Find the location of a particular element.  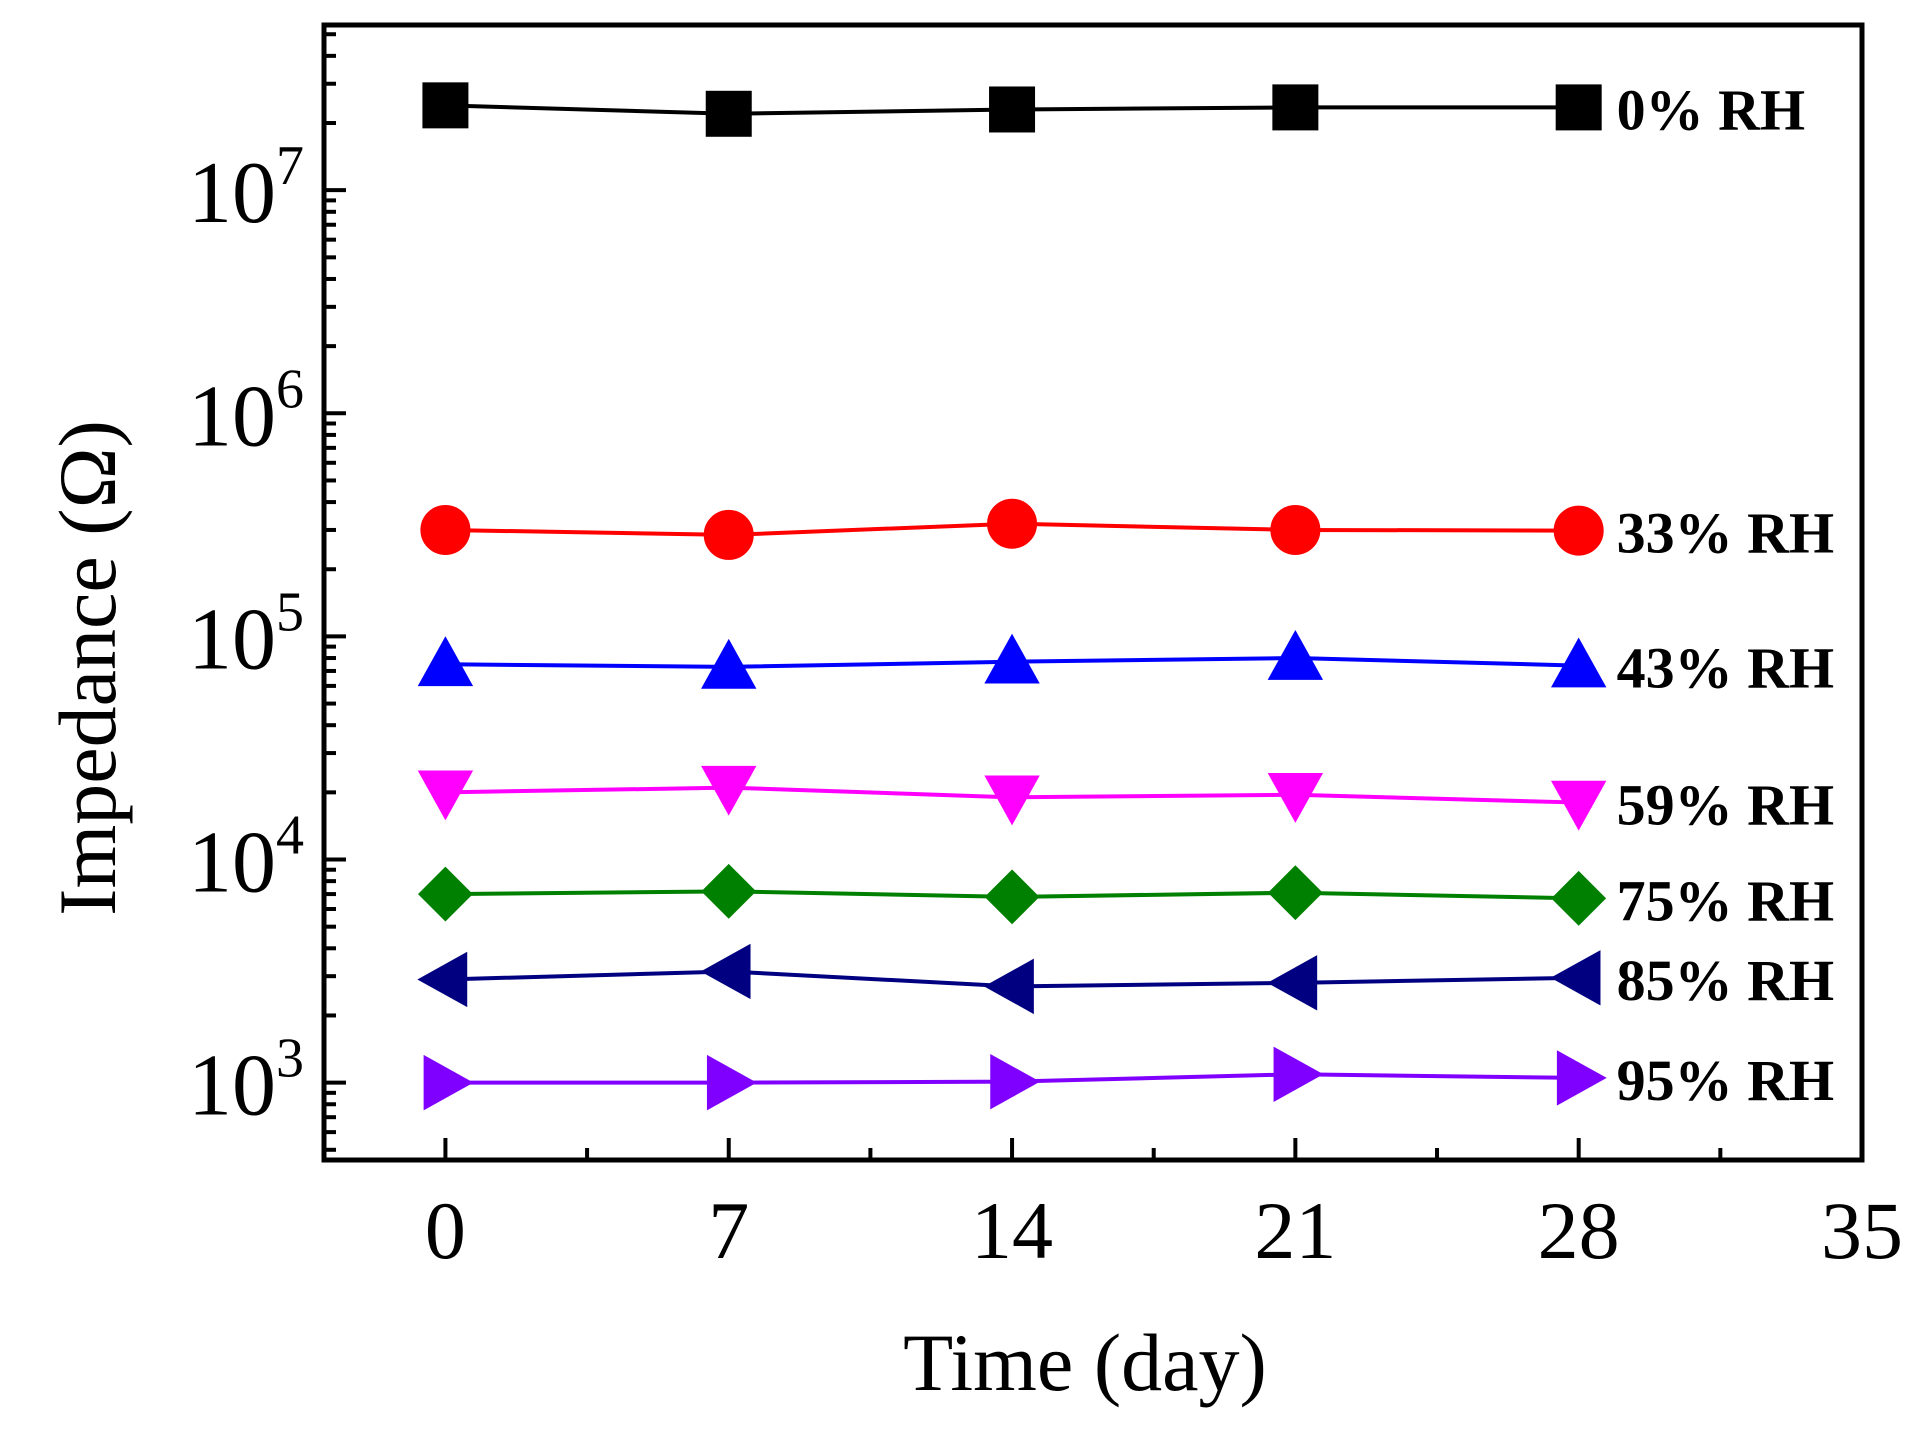

series-85-rh is located at coordinates (1009, 979).